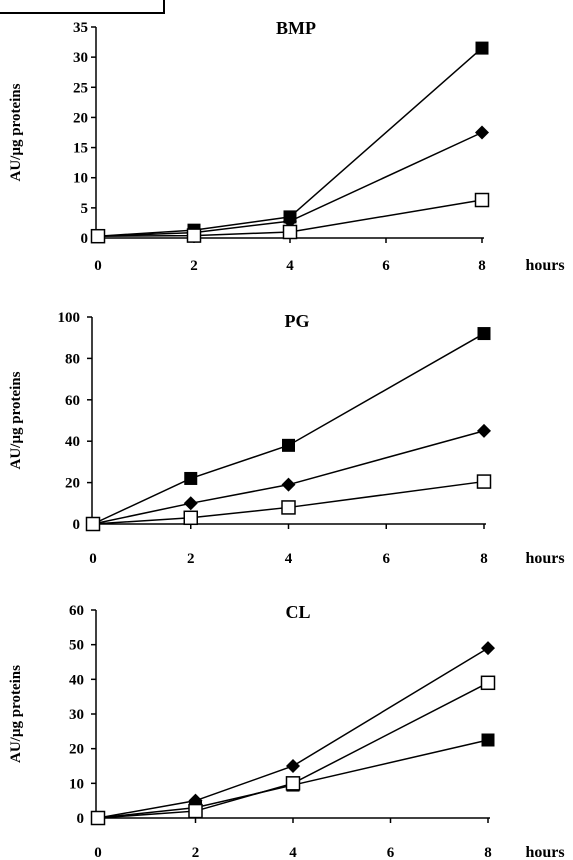  I want to click on chart-title: BMP, so click(296, 28).